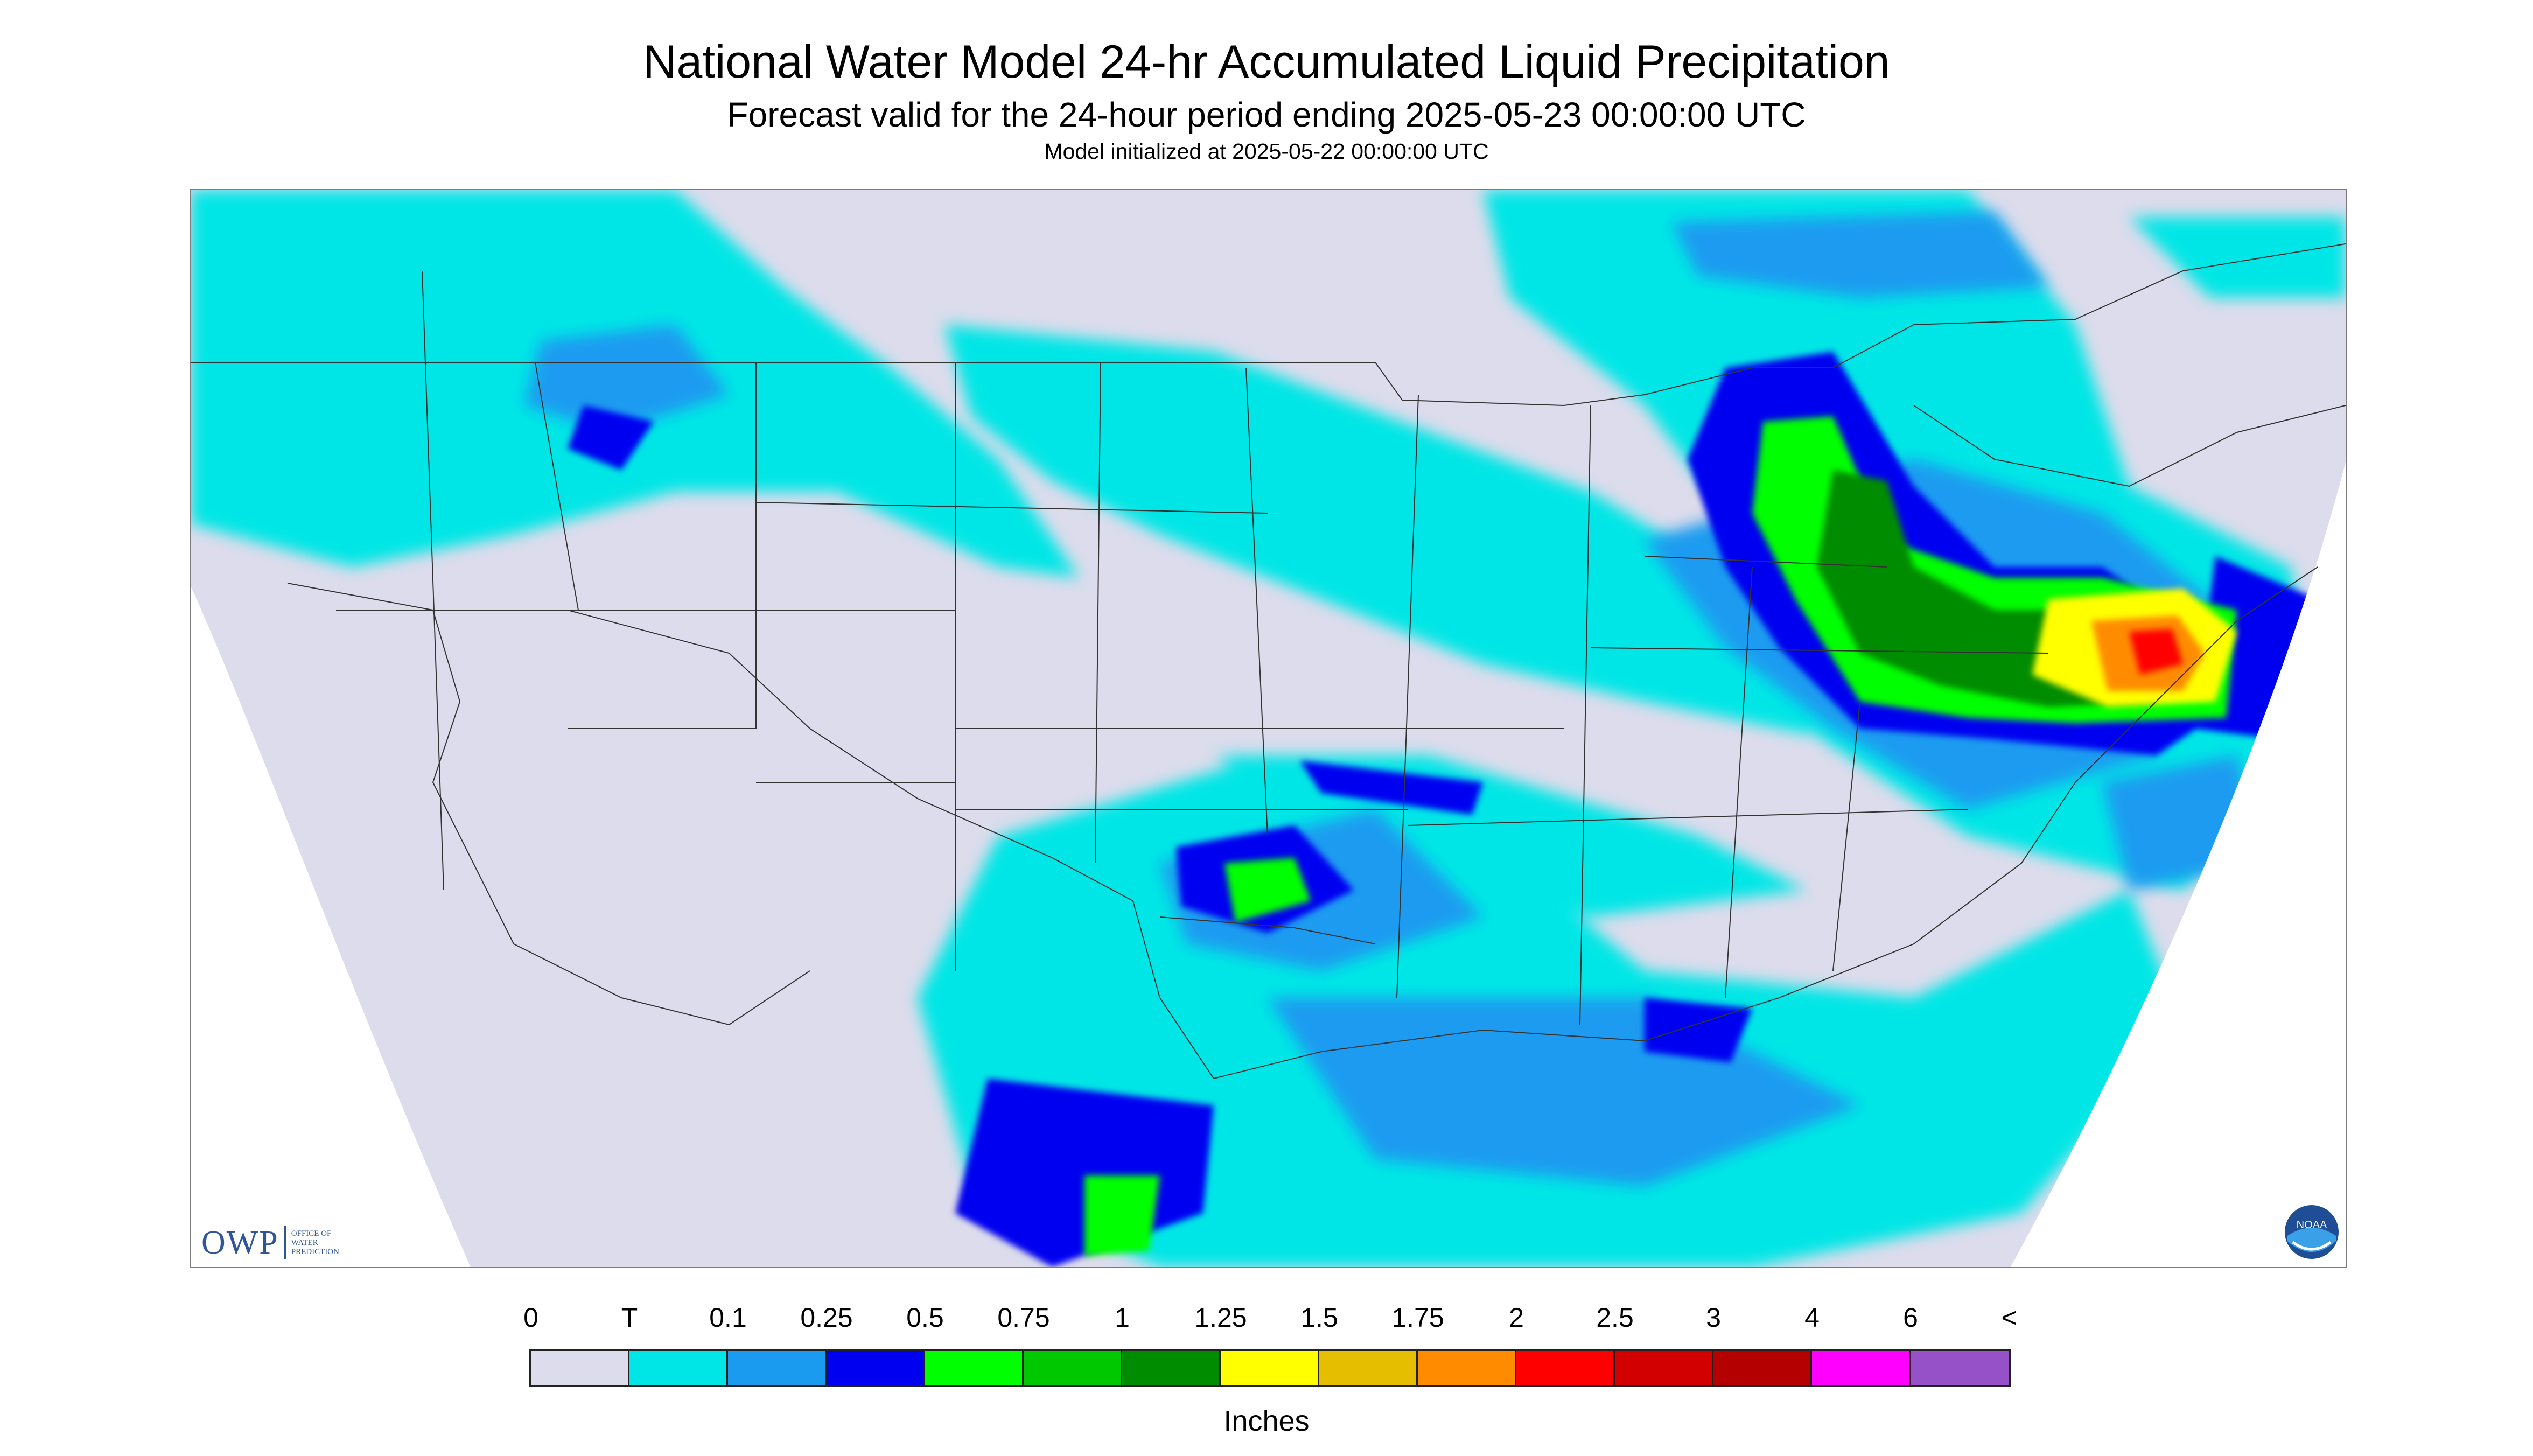 The height and width of the screenshot is (1456, 2533). Describe the element at coordinates (1812, 1318) in the screenshot. I see `legend-label-13: 4` at that location.